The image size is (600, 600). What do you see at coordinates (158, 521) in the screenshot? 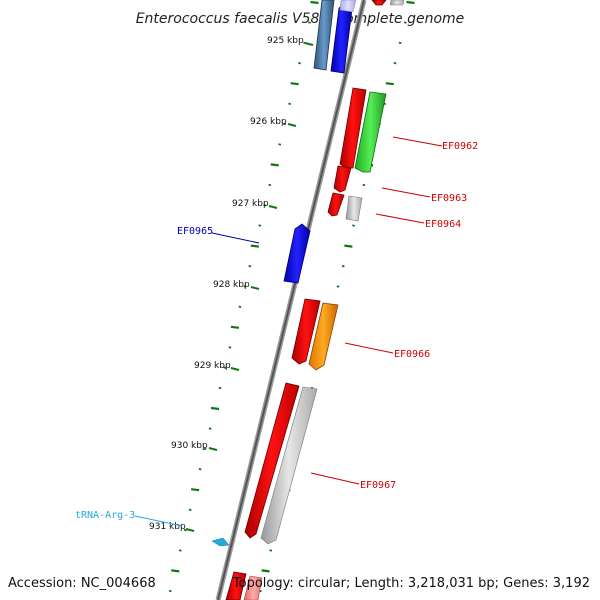
I see `leader-trna` at bounding box center [158, 521].